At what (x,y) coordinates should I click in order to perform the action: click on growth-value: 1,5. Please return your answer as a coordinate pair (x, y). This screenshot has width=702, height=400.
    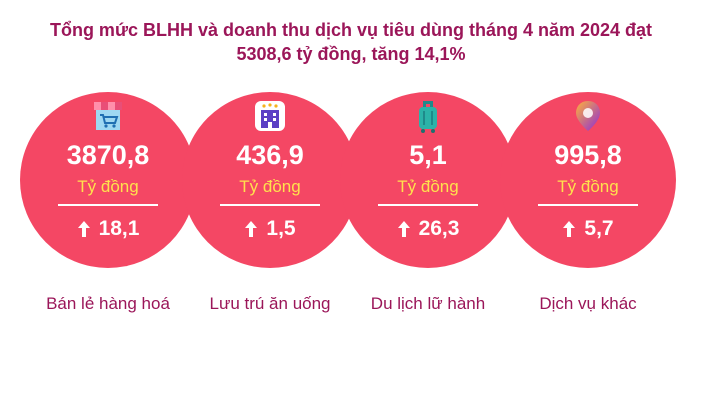
    Looking at the image, I should click on (281, 228).